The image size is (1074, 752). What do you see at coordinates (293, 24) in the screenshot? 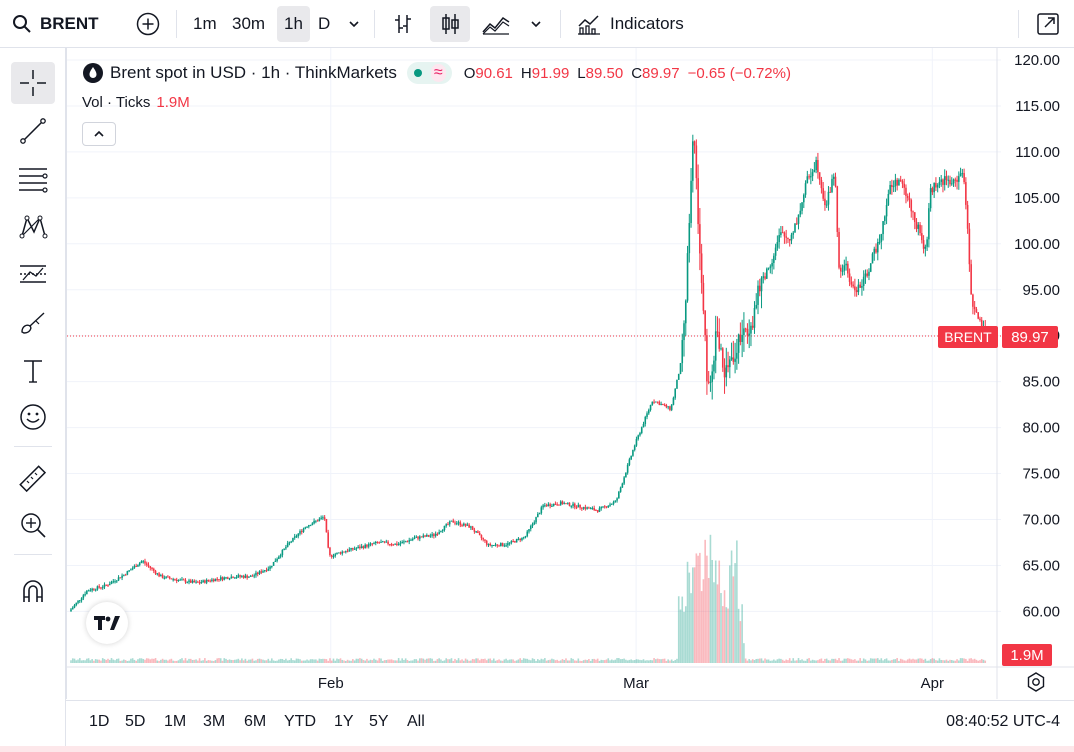
I see `timeframe-1h: 1h` at bounding box center [293, 24].